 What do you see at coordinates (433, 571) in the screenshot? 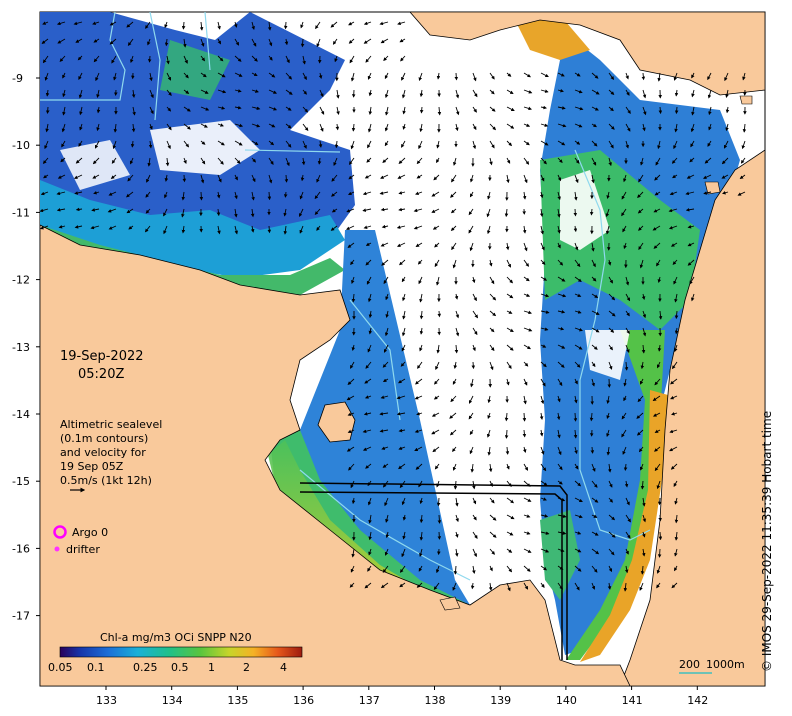
I see `vessel-track` at bounding box center [433, 571].